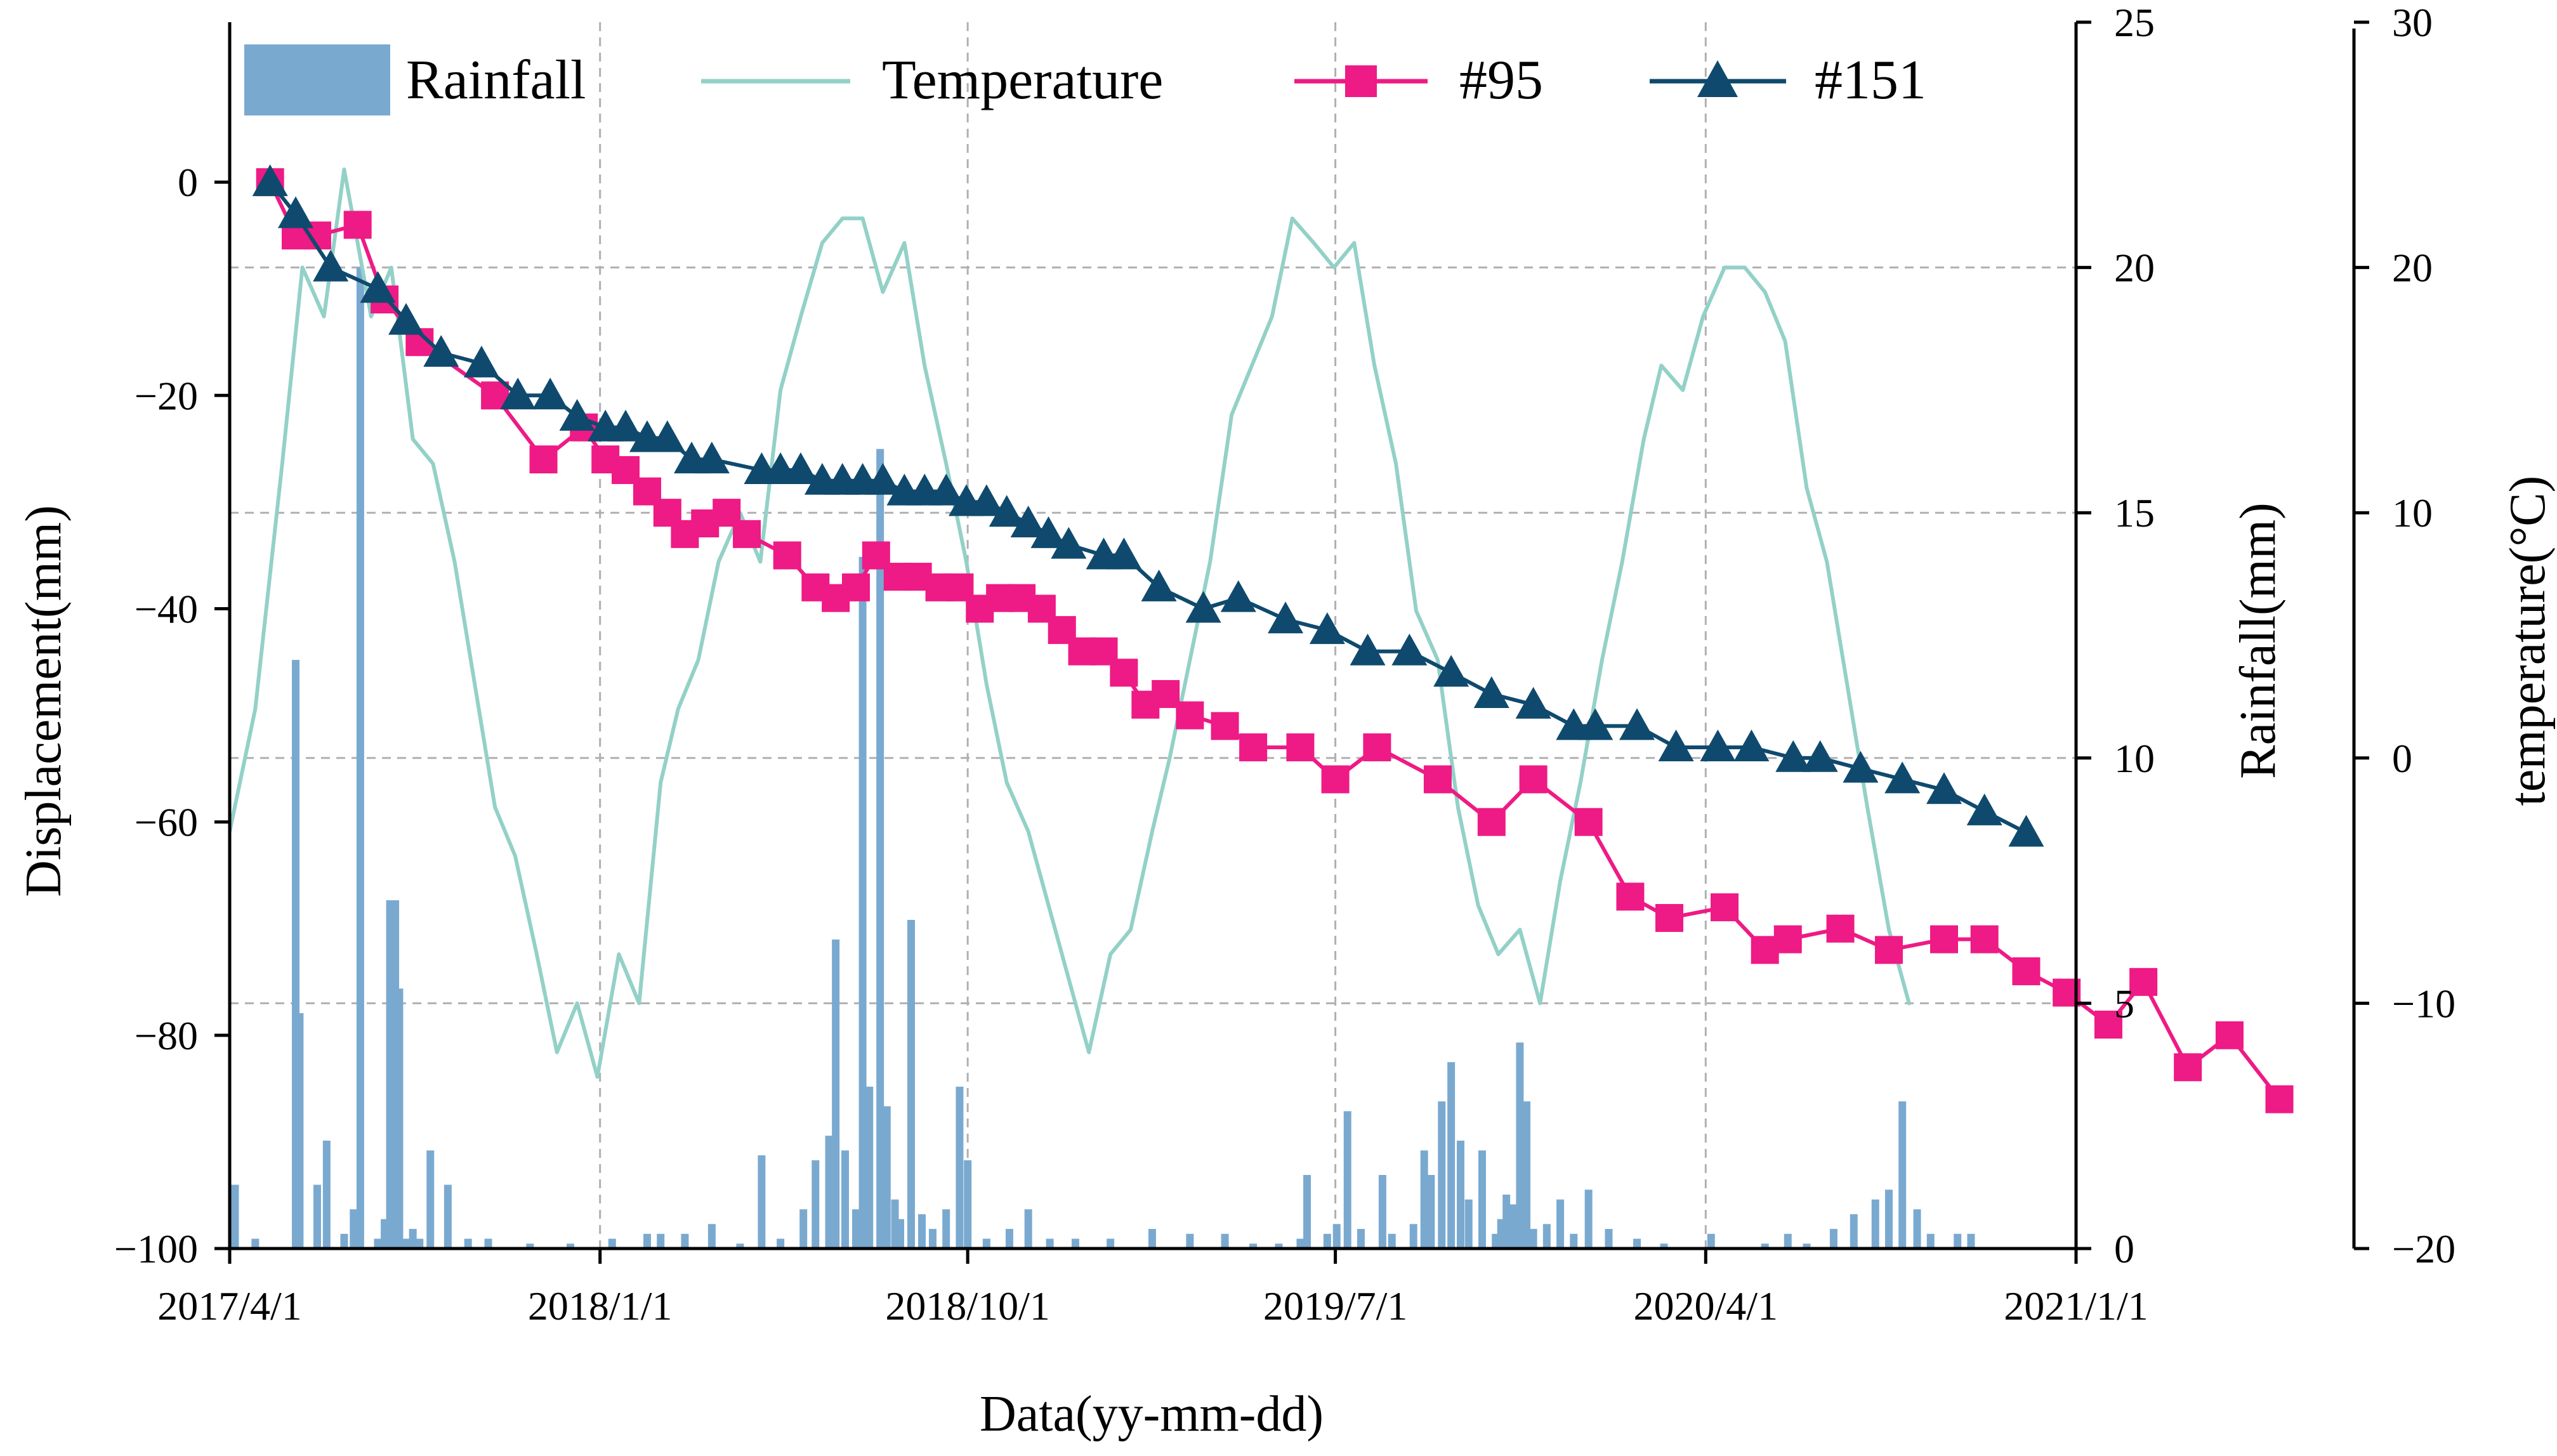 The width and height of the screenshot is (2557, 1456). Describe the element at coordinates (2134, 512) in the screenshot. I see `rainfall-tick-label: 15` at that location.